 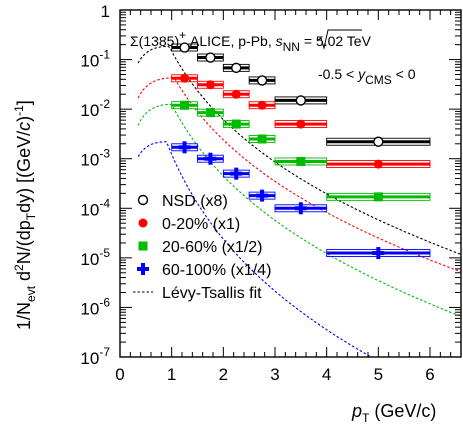 What do you see at coordinates (402, 411) in the screenshot?
I see `x-axis-label-unit: (GeV/c)` at bounding box center [402, 411].